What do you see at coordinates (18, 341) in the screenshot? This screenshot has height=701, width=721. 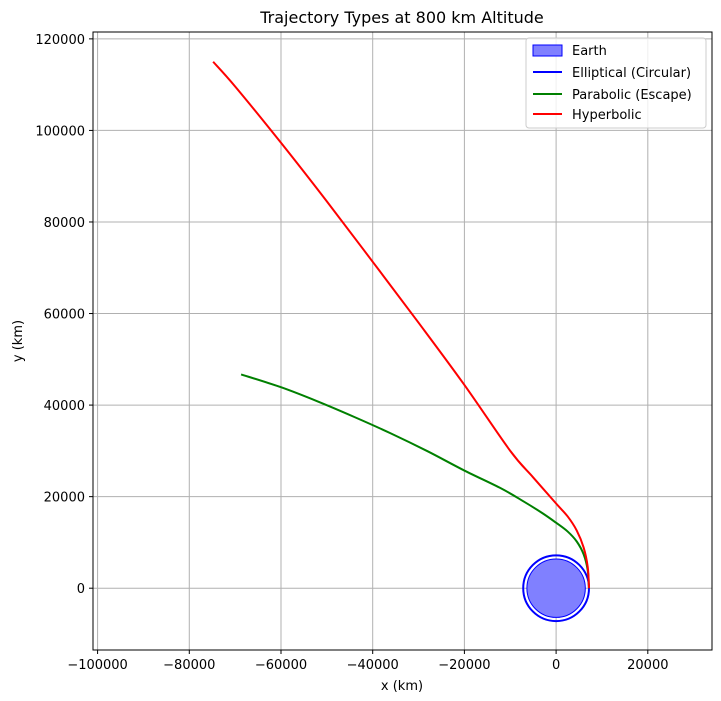 I see `y-axis-label: y (km)` at bounding box center [18, 341].